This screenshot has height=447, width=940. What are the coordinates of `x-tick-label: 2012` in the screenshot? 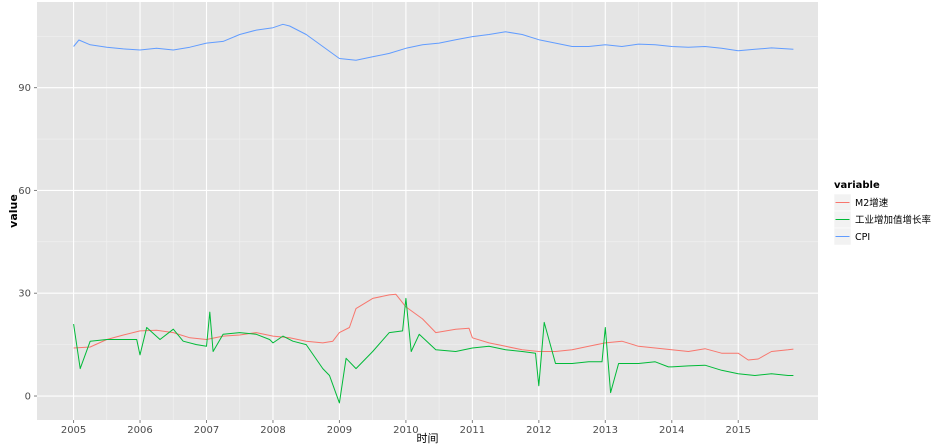 It's located at (538, 430).